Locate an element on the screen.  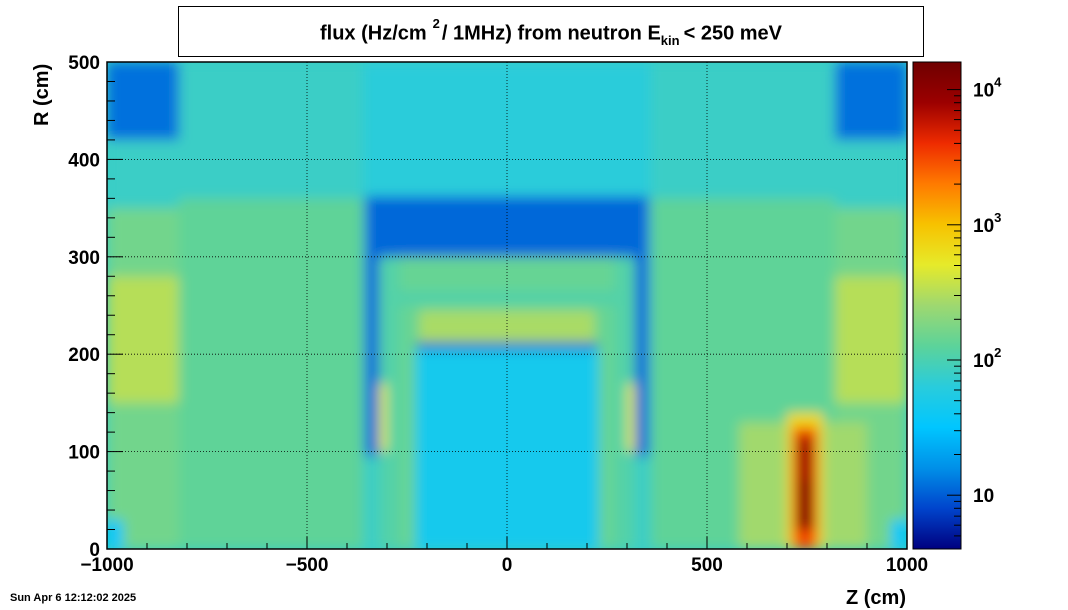
colorbar-frame is located at coordinates (937, 305).